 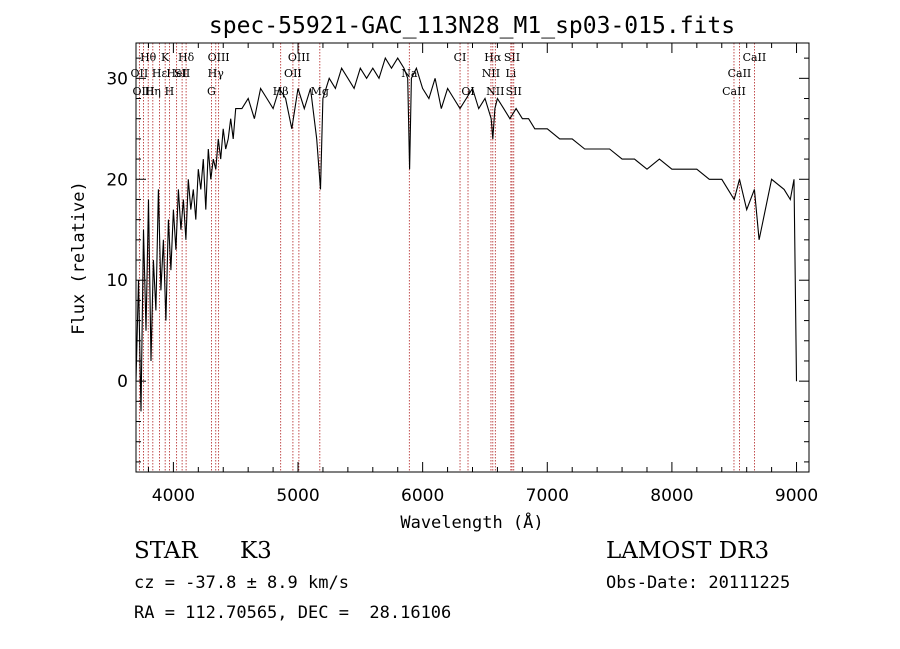 I want to click on x-tick-label: 5000, so click(x=297, y=496).